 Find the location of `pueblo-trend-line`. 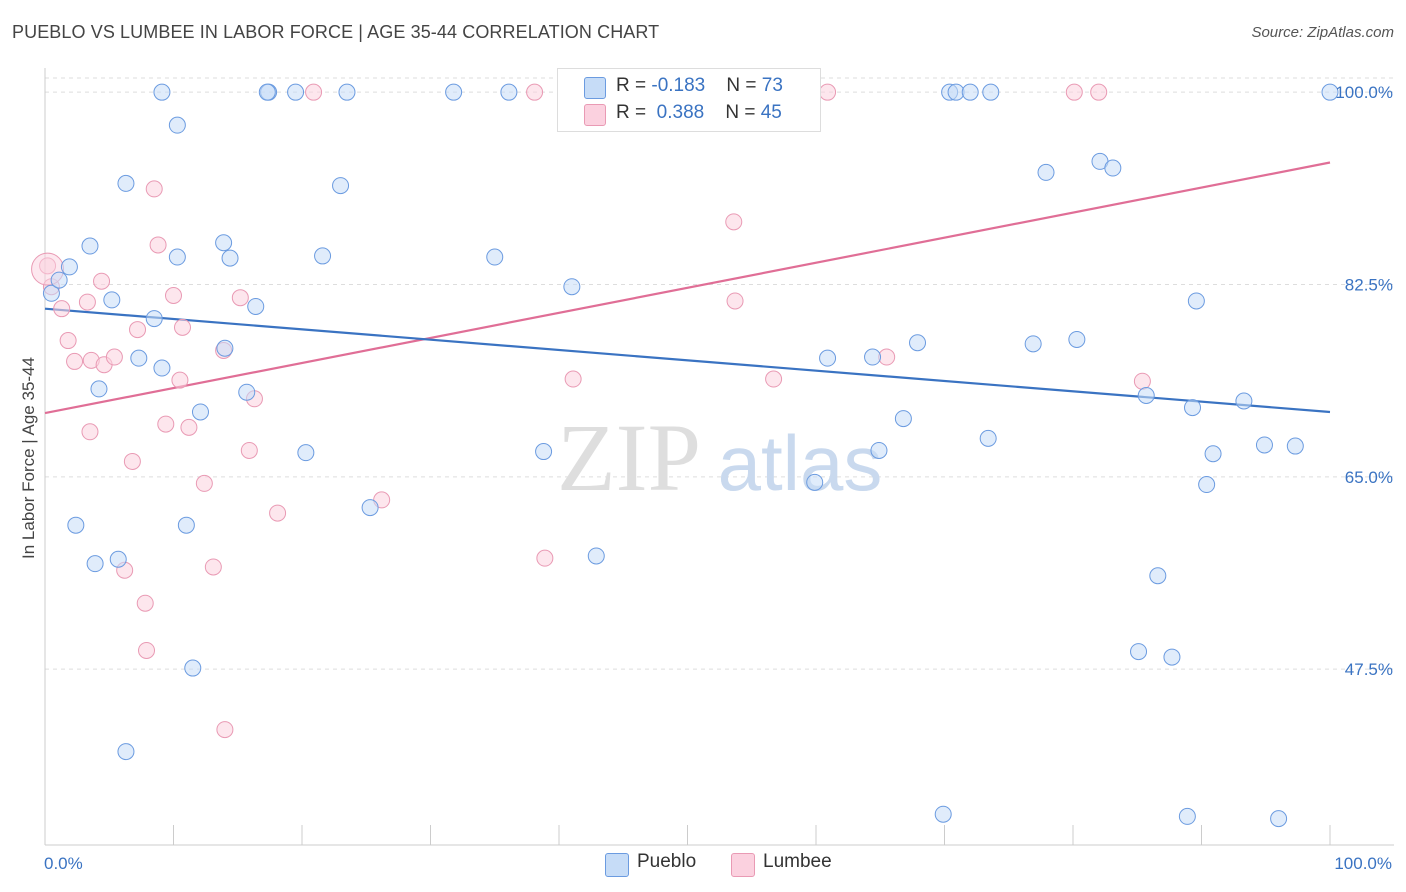

pueblo-trend-line is located at coordinates (687, 360).